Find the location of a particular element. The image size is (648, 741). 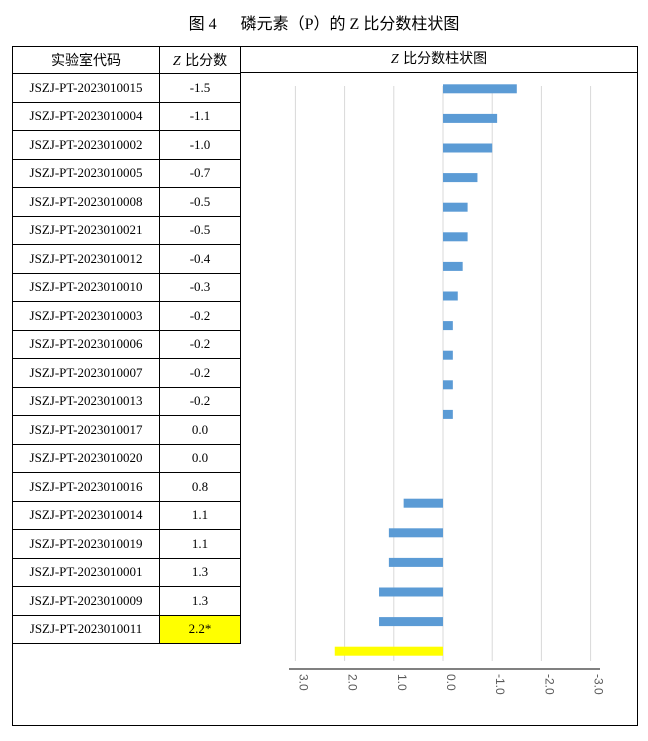

table-row: JSZJ-PT-2023010006 -0.2 is located at coordinates (126, 344).